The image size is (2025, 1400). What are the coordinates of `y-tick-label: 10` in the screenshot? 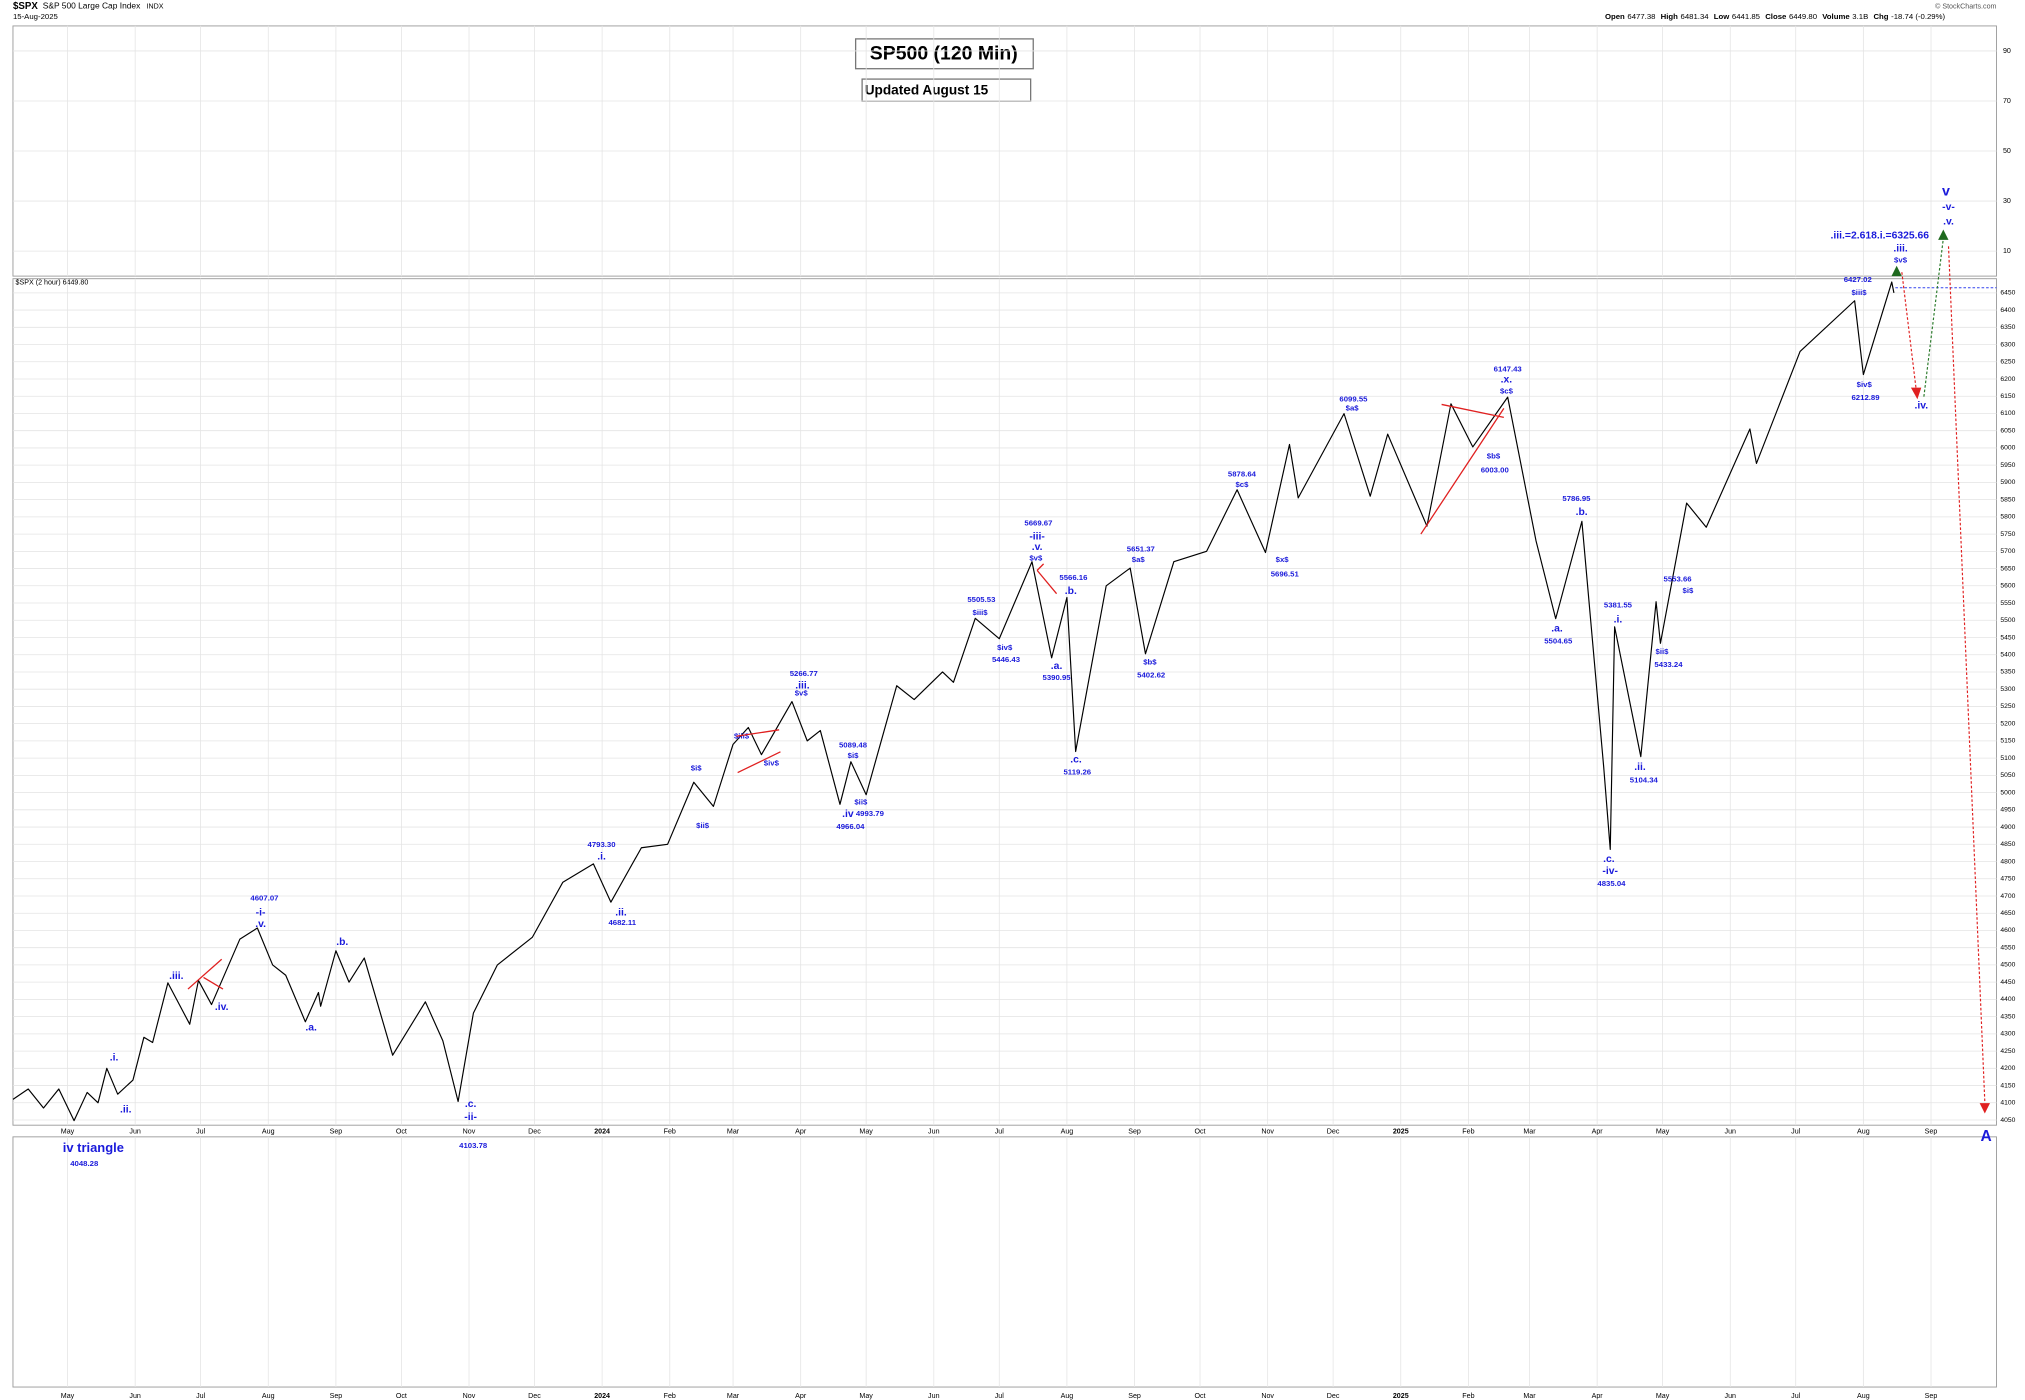 It's located at (2007, 251).